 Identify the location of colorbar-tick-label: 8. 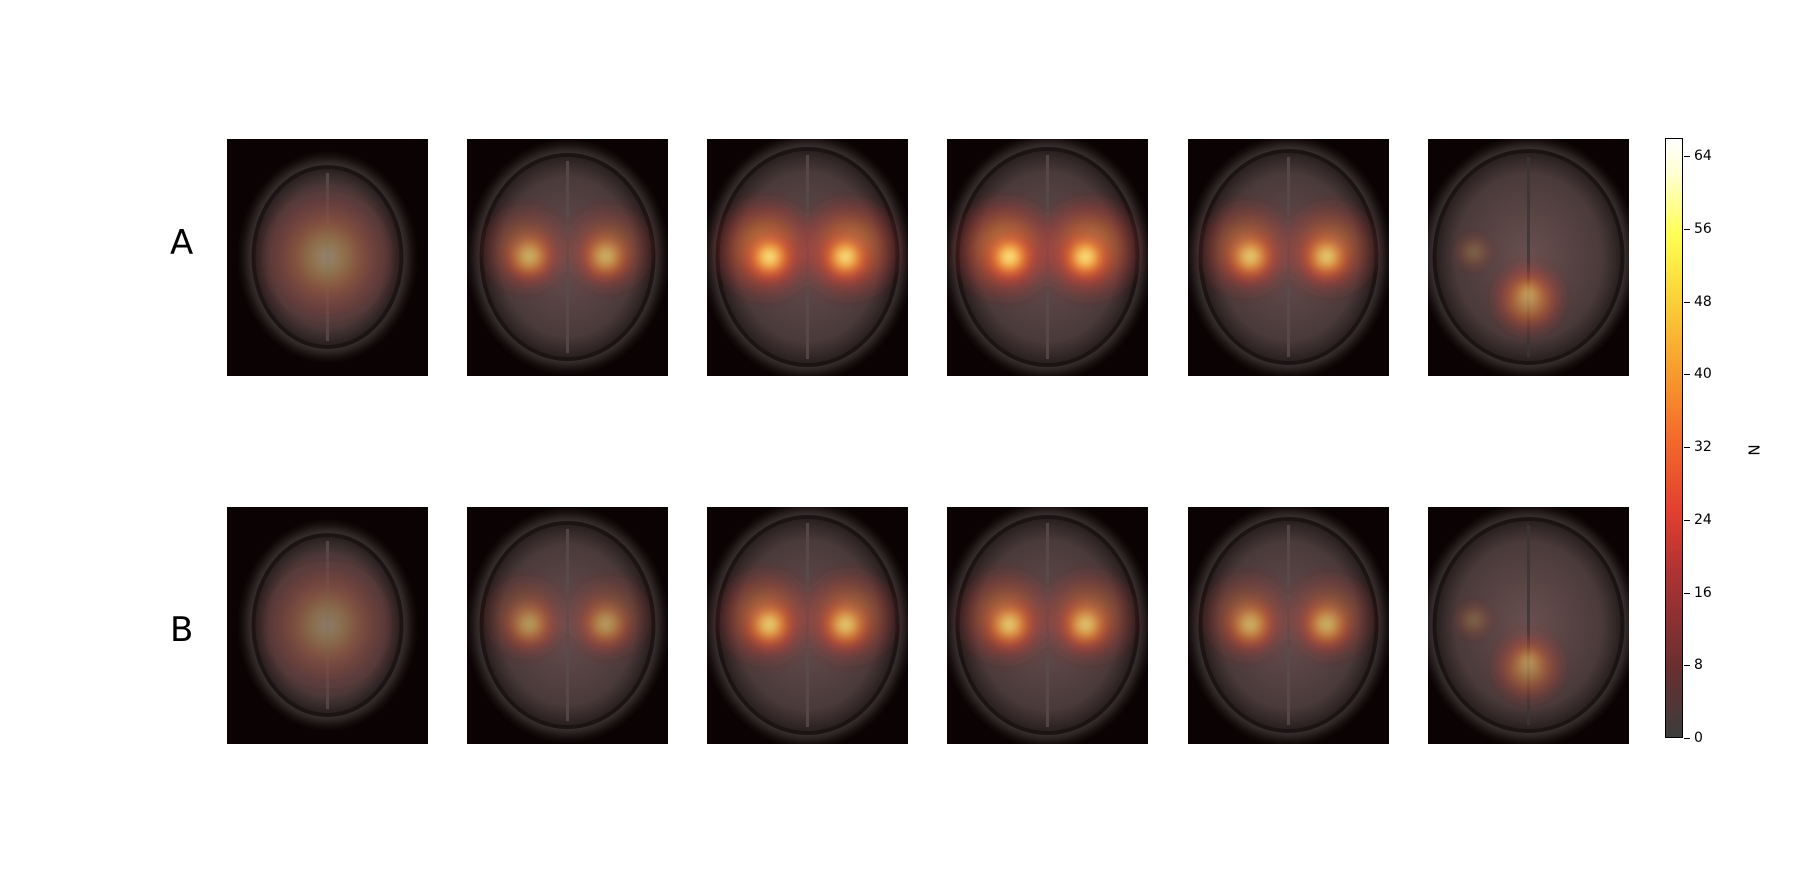
(1698, 665).